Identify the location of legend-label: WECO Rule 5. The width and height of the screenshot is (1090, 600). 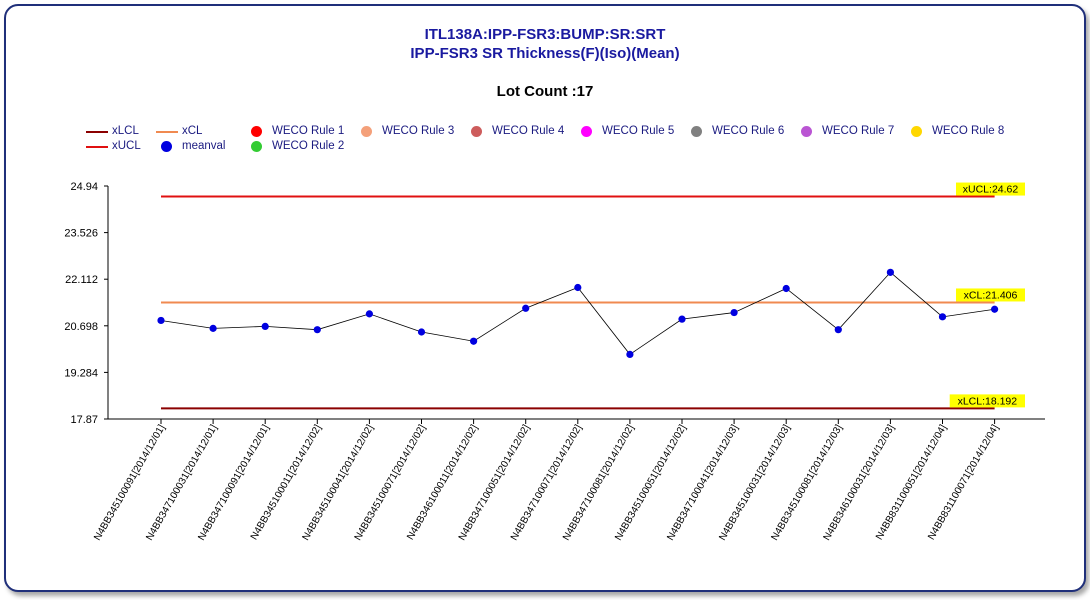
(638, 131).